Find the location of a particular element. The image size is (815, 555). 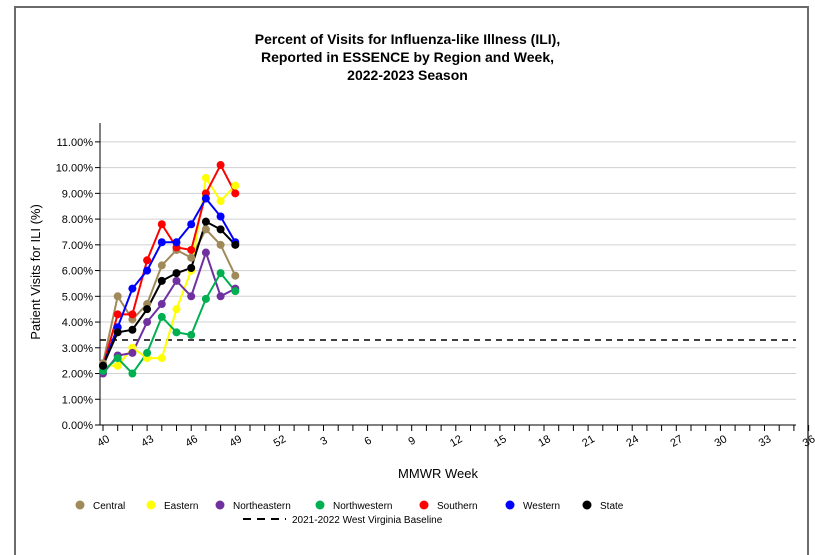

x-tick-label: 15 is located at coordinates (500, 441).